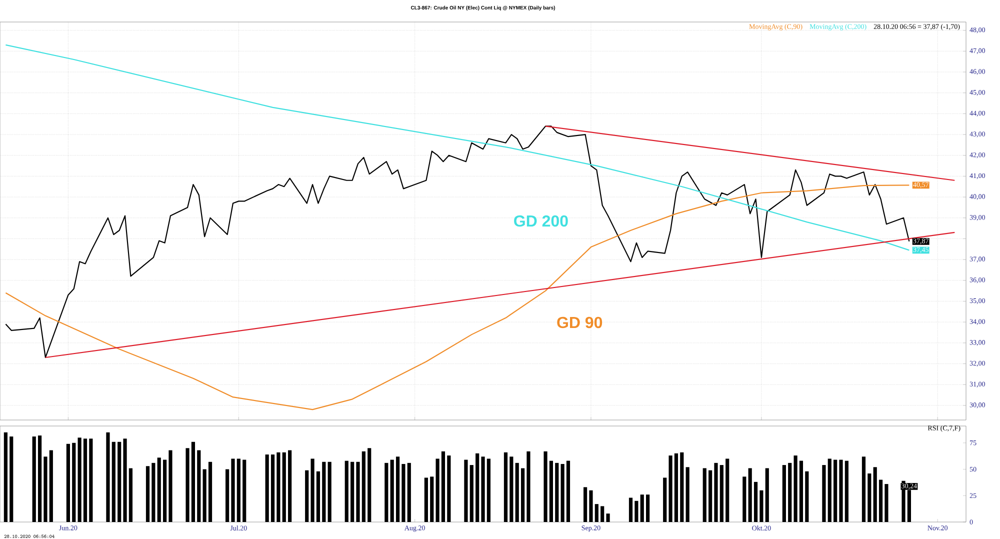 The height and width of the screenshot is (539, 1000). What do you see at coordinates (579, 322) in the screenshot?
I see `annotation: GD 90` at bounding box center [579, 322].